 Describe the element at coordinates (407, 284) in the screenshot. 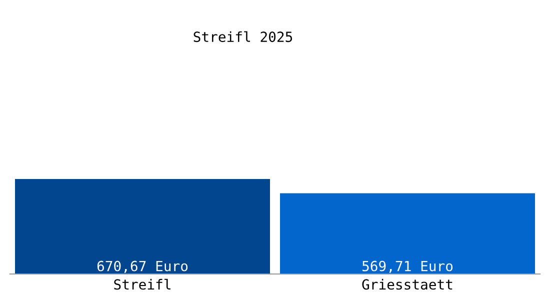

I see `x-tick-label: Griesstaett` at that location.